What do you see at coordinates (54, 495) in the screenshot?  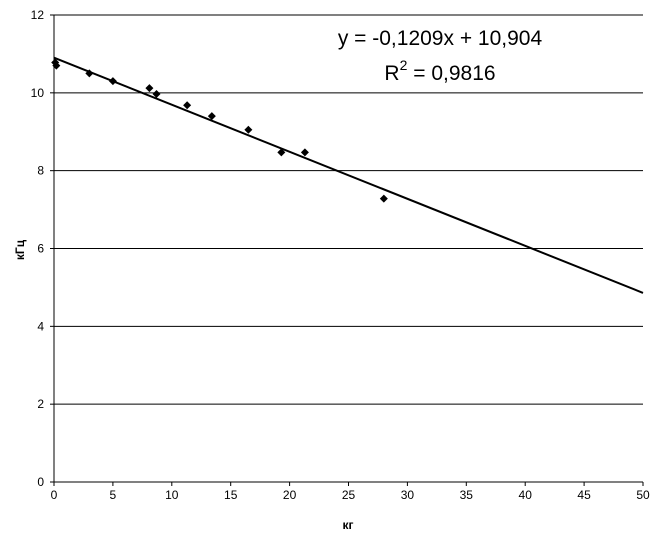 I see `x-tick-label: 0` at bounding box center [54, 495].